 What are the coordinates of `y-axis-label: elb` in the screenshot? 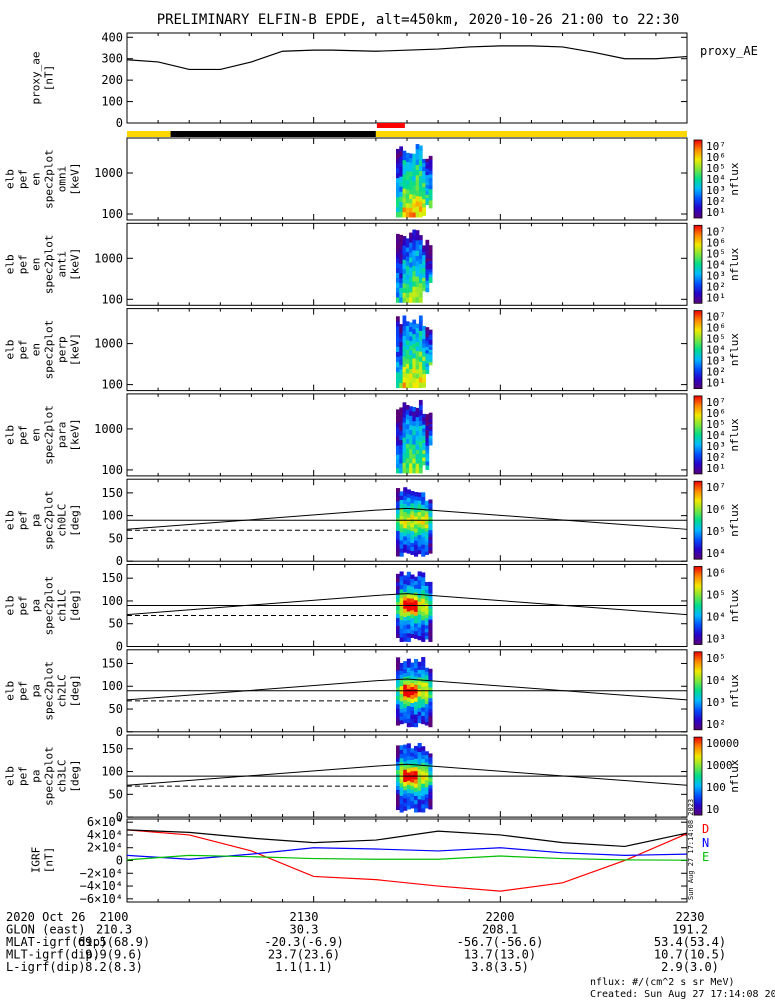 It's located at (10, 350).